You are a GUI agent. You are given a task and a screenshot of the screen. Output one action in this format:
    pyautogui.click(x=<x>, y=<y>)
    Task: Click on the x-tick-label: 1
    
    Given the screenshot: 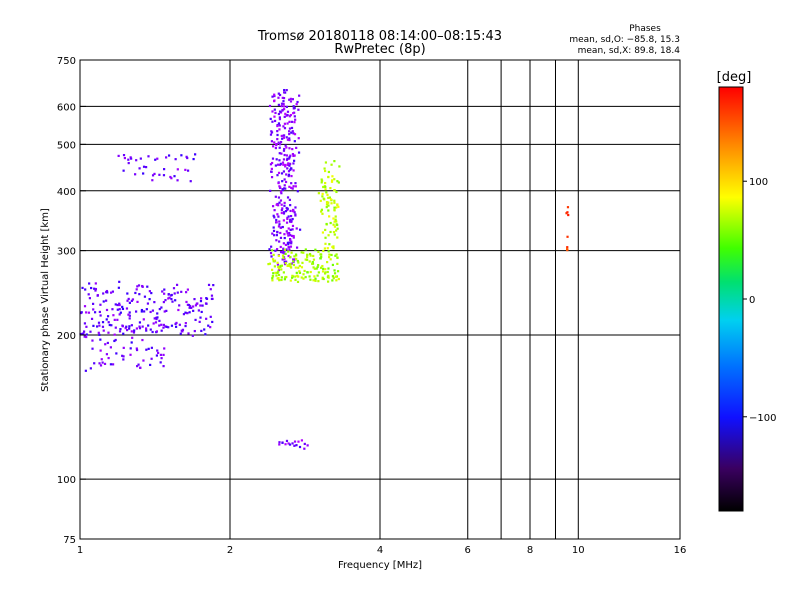 What is the action you would take?
    pyautogui.click(x=80, y=550)
    